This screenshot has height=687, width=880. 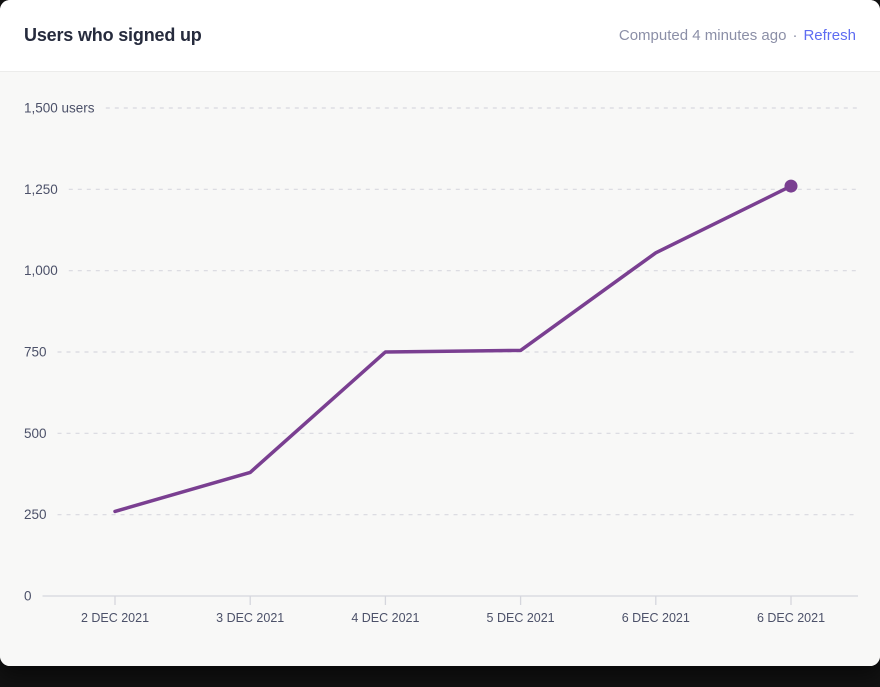 I want to click on x-axis-label: 5 DEC 2021, so click(x=521, y=618).